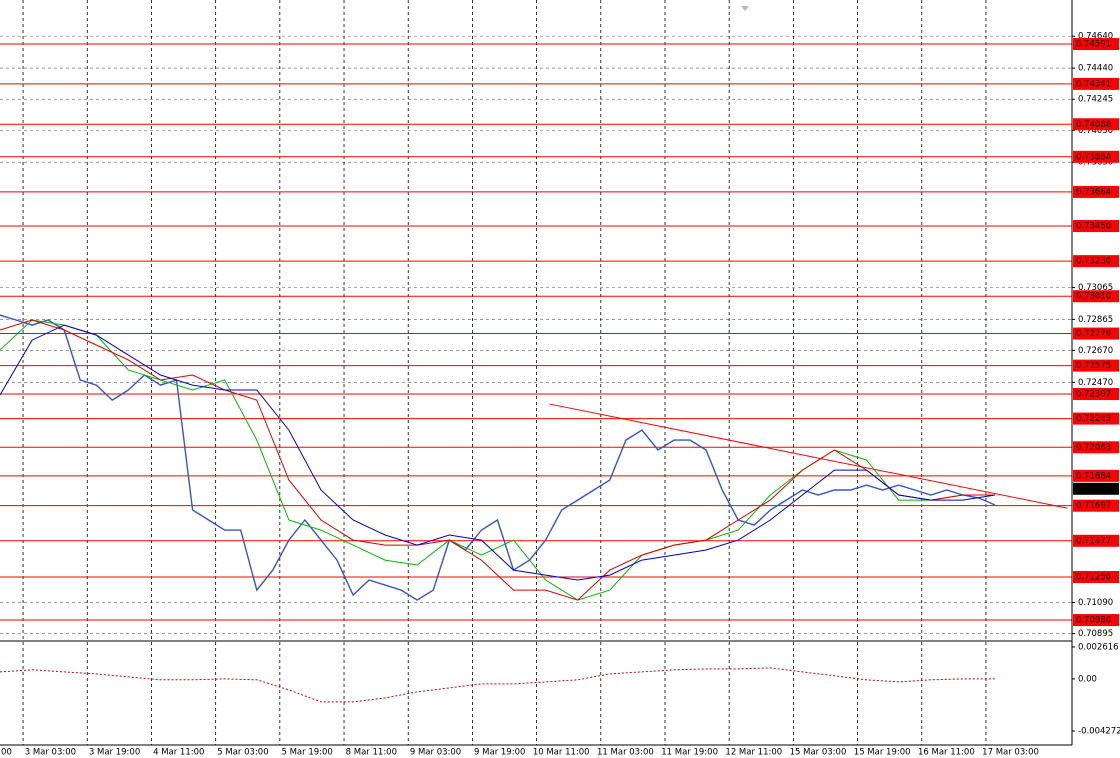 This screenshot has height=758, width=1120. I want to click on level-label: 0.71477, so click(1093, 541).